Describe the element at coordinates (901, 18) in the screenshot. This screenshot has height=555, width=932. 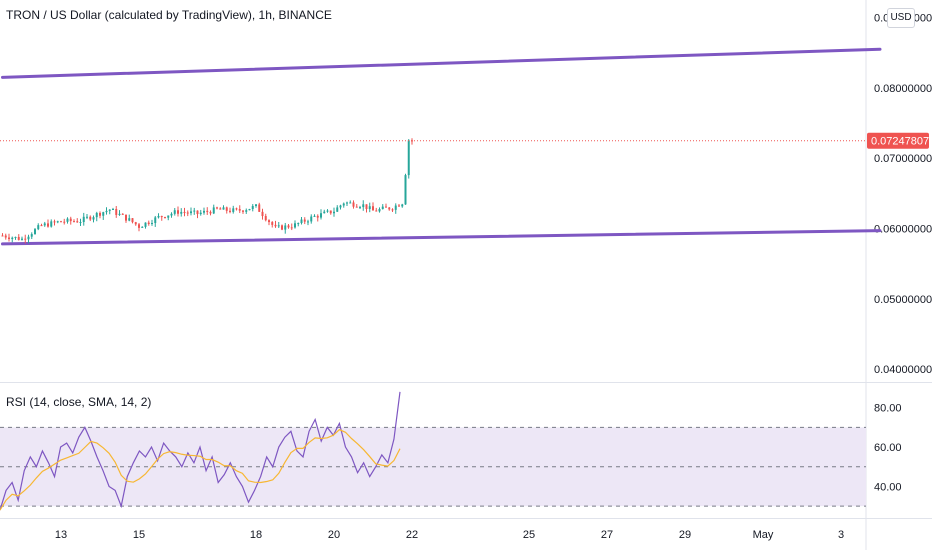
I see `currency-button: USD` at that location.